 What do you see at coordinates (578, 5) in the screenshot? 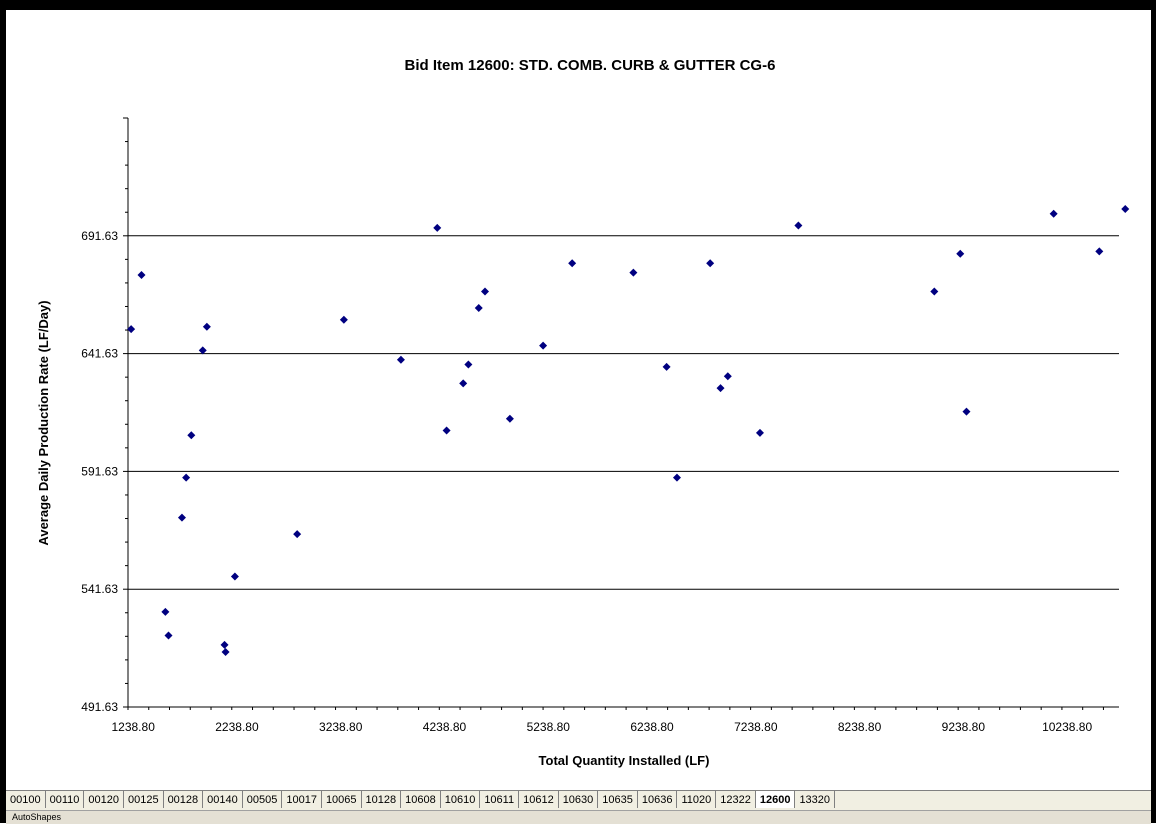
I see `window-top-border` at bounding box center [578, 5].